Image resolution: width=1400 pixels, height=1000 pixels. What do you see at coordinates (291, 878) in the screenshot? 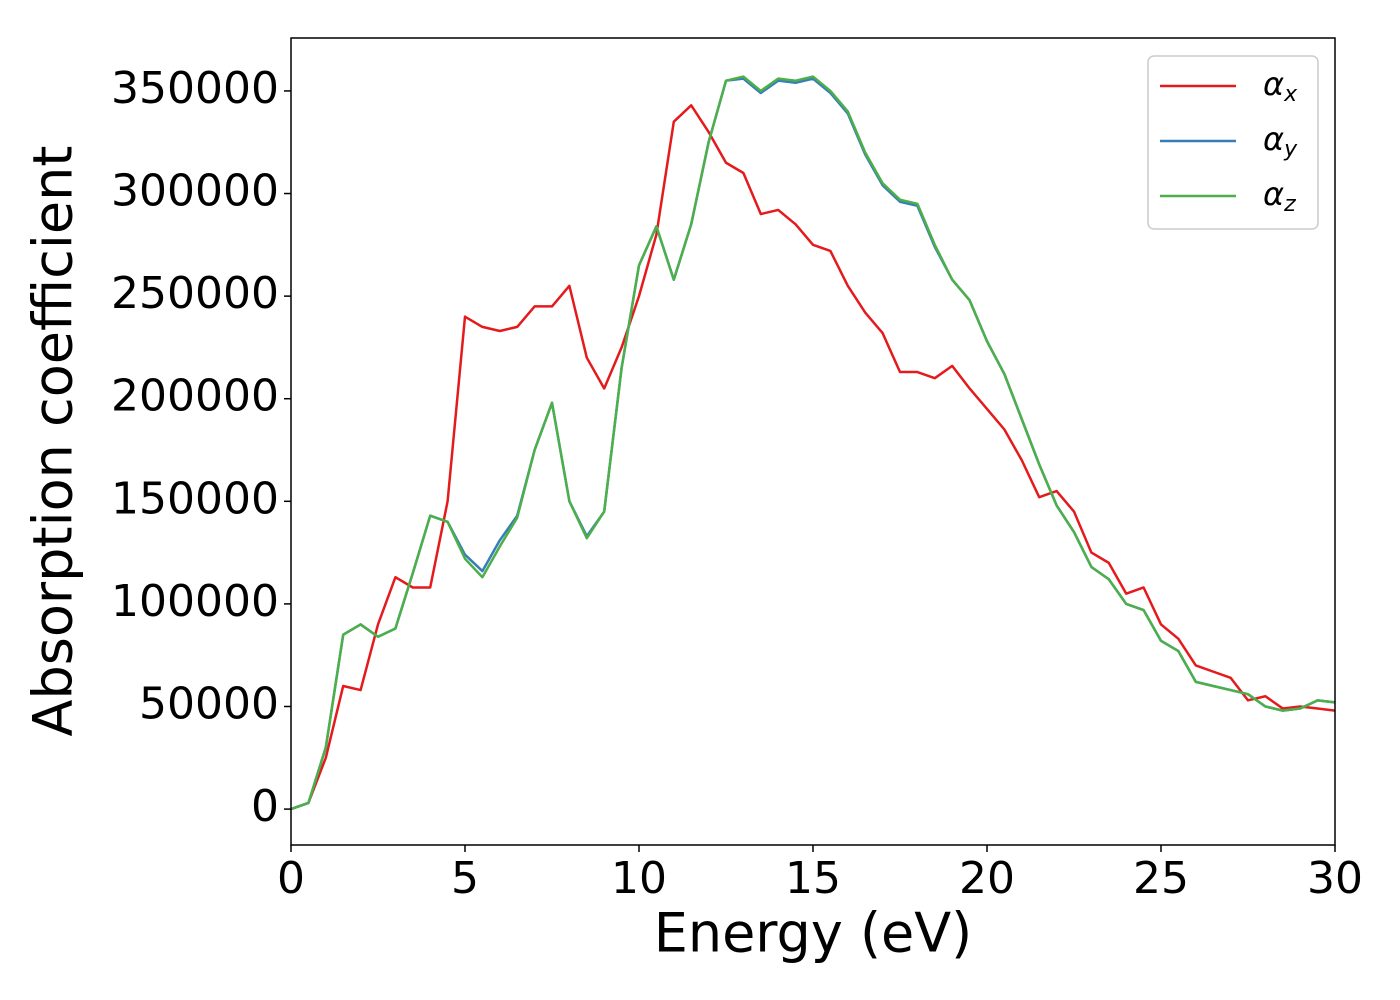
I see `x-tick-label: 0` at bounding box center [291, 878].